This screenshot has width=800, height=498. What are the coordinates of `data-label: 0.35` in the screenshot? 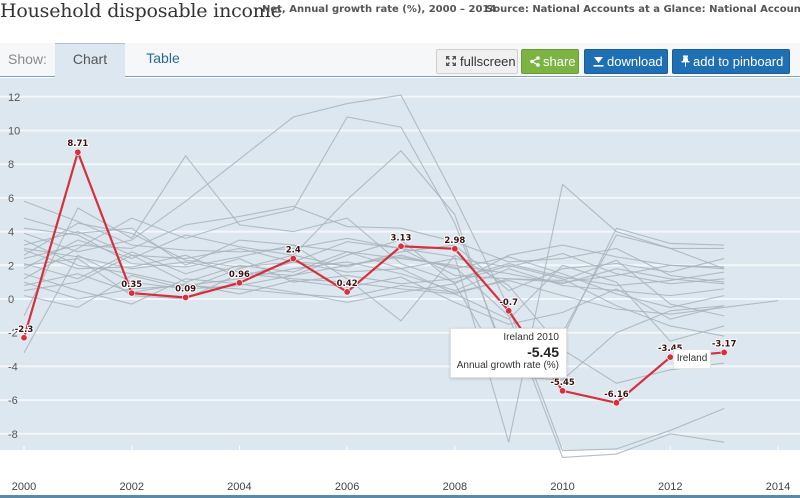 It's located at (131, 285).